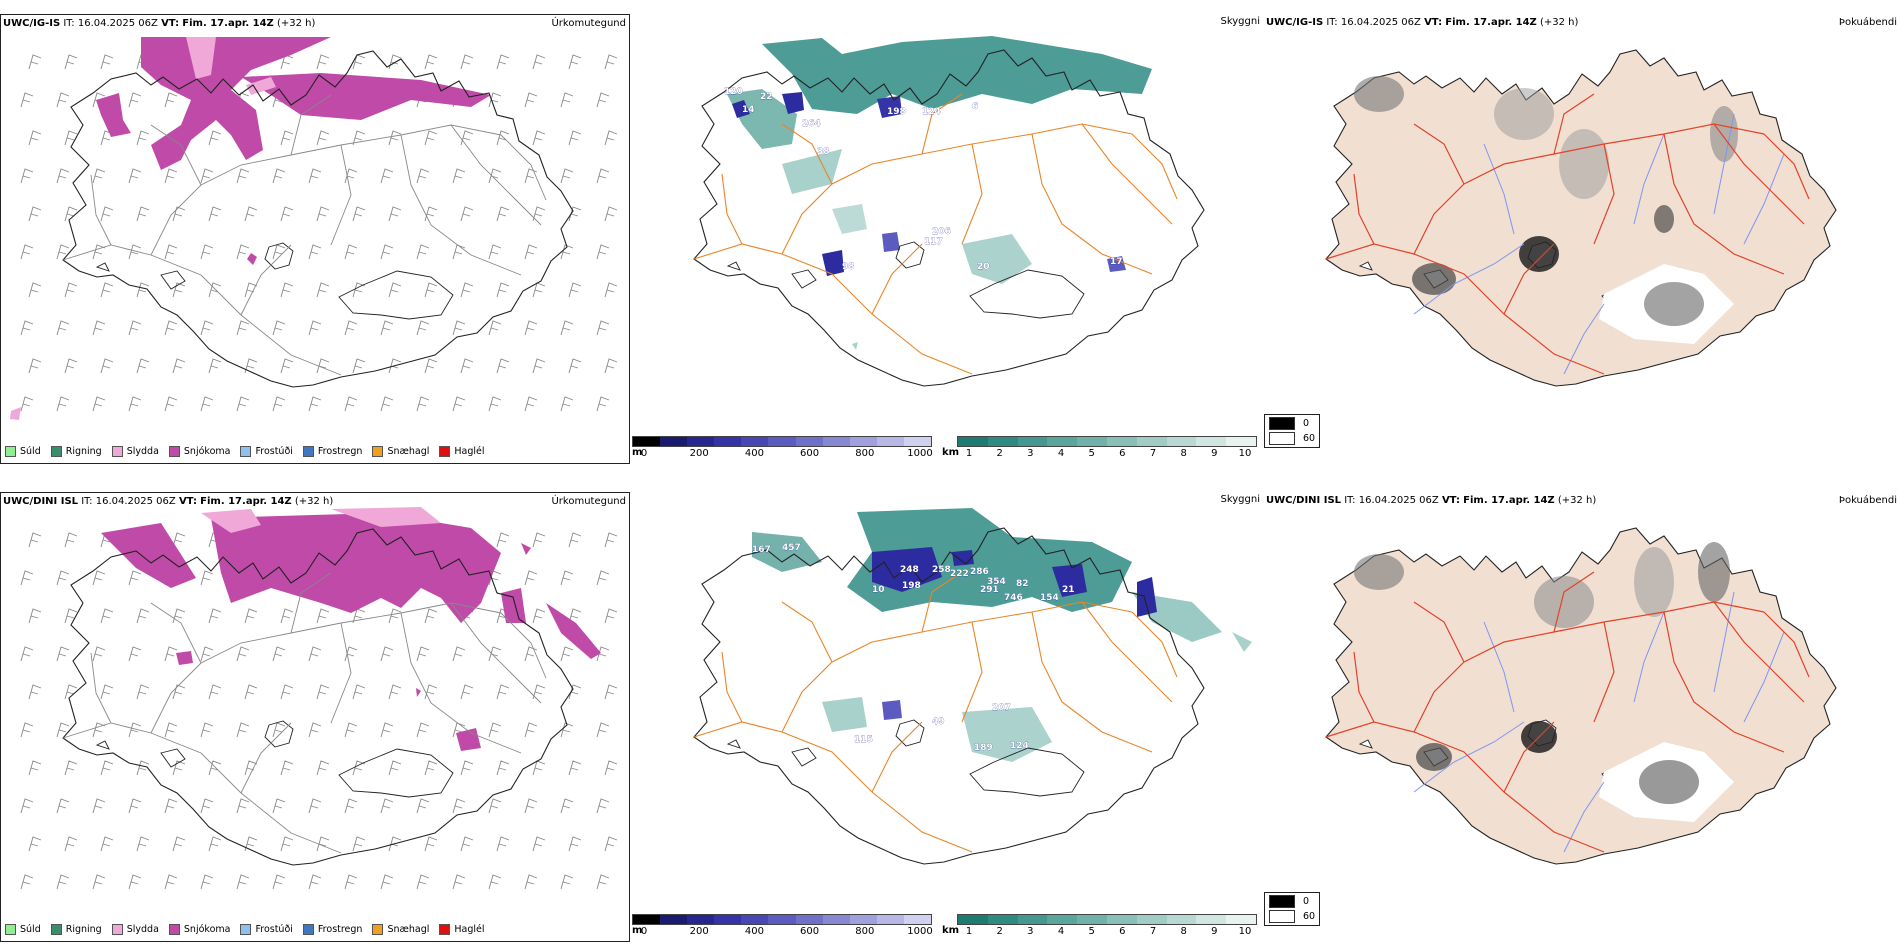 This screenshot has height=950, width=1900. What do you see at coordinates (941, 570) in the screenshot?
I see `snow-depth-label: 258` at bounding box center [941, 570].